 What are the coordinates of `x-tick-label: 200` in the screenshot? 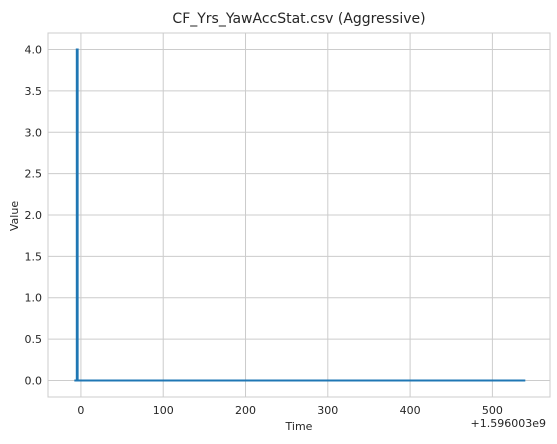 It's located at (245, 410).